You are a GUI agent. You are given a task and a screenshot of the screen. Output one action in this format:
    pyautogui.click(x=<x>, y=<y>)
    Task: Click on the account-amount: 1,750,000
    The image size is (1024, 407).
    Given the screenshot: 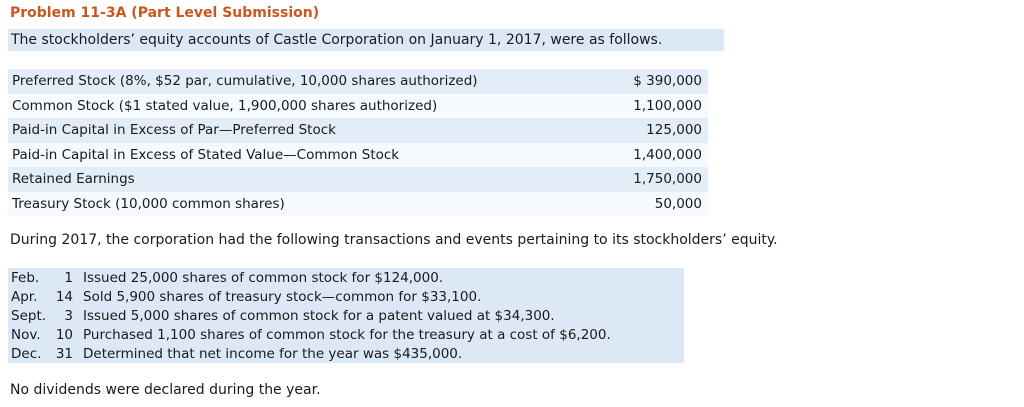 What is the action you would take?
    pyautogui.click(x=667, y=179)
    